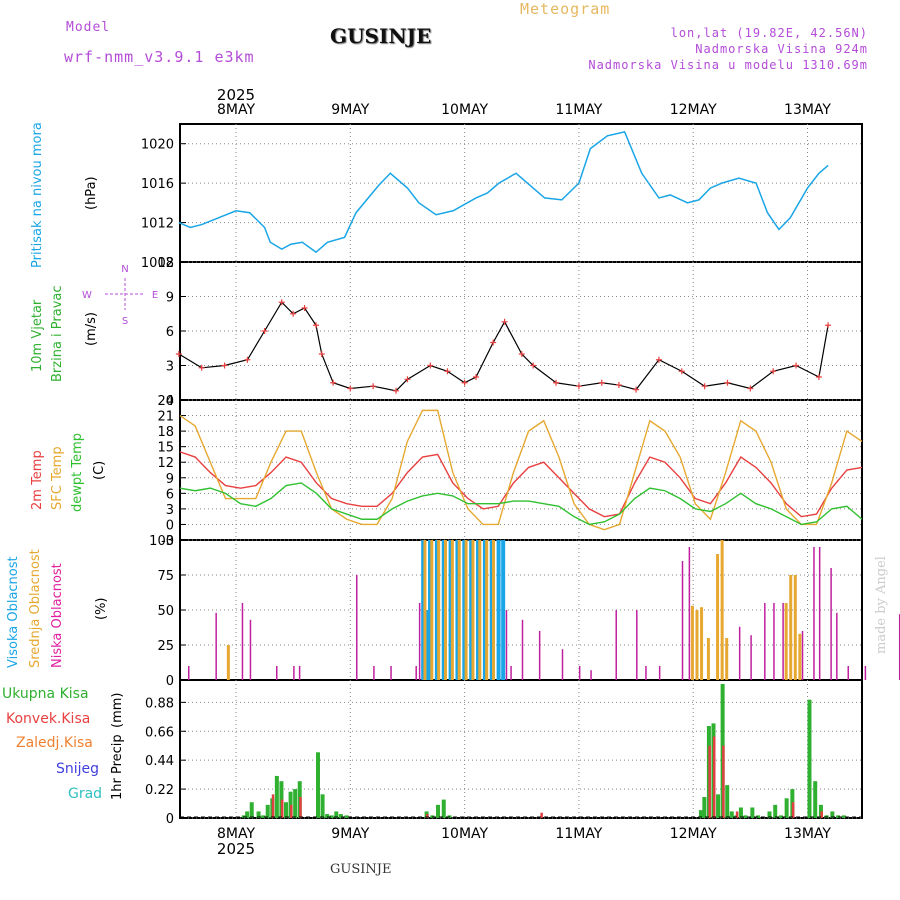 The image size is (900, 900). I want to click on model-name: wrf-nmm_v3.9.1 e3km, so click(159, 57).